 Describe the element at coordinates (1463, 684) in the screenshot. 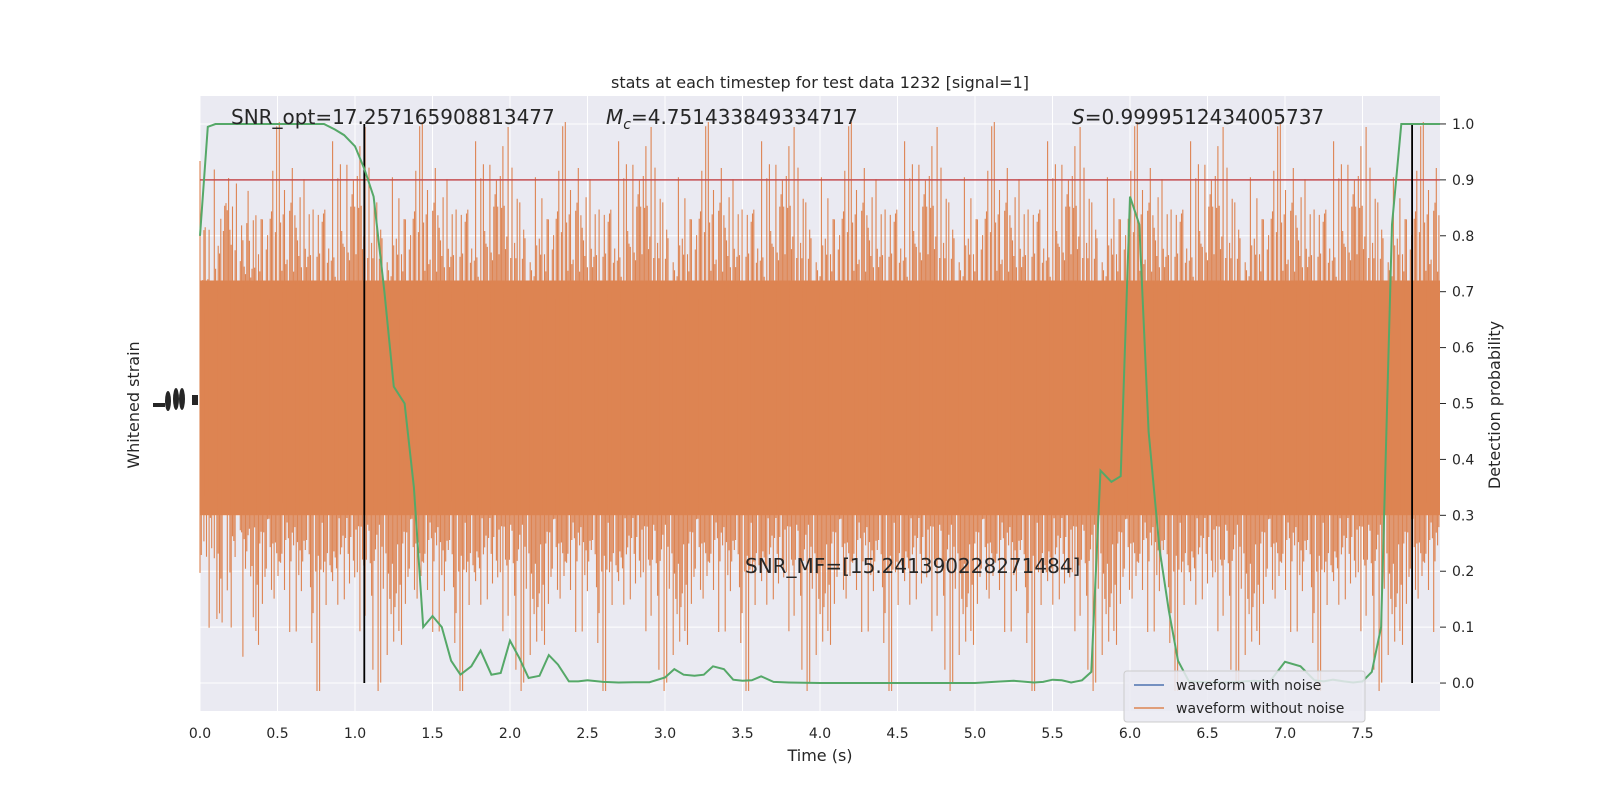

I see `y-right-tick-label: 0.0` at that location.